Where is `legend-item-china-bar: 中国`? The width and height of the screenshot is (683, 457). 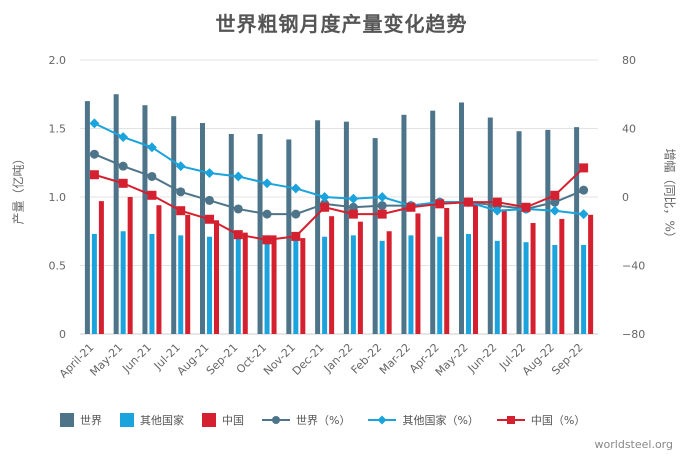 legend-item-china-bar: 中国 is located at coordinates (223, 420).